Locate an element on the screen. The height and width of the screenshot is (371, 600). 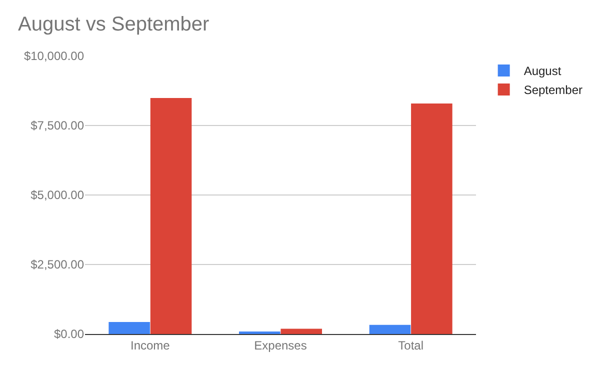
legend-label: August is located at coordinates (543, 71).